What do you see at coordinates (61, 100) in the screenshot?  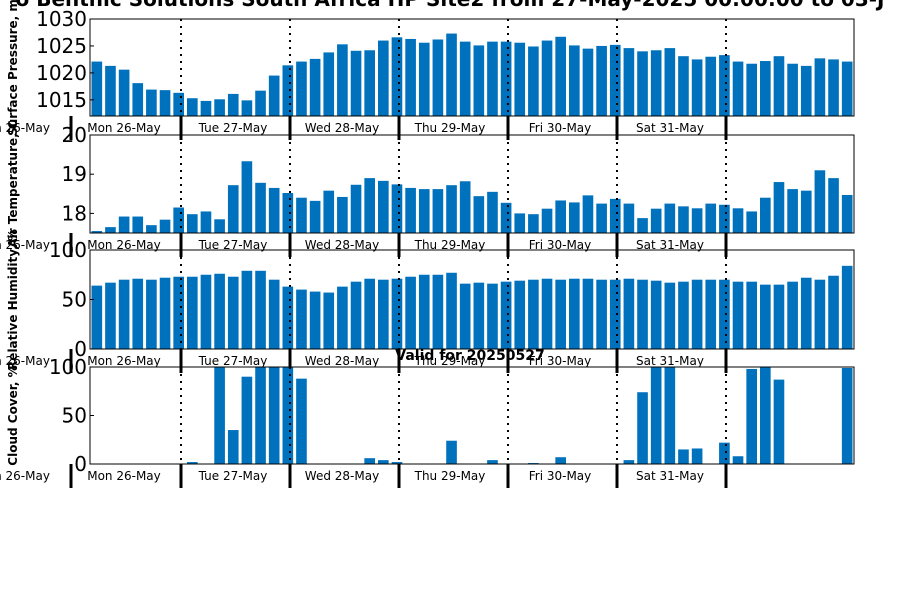 I see `y-tick-label: 1015` at bounding box center [61, 100].